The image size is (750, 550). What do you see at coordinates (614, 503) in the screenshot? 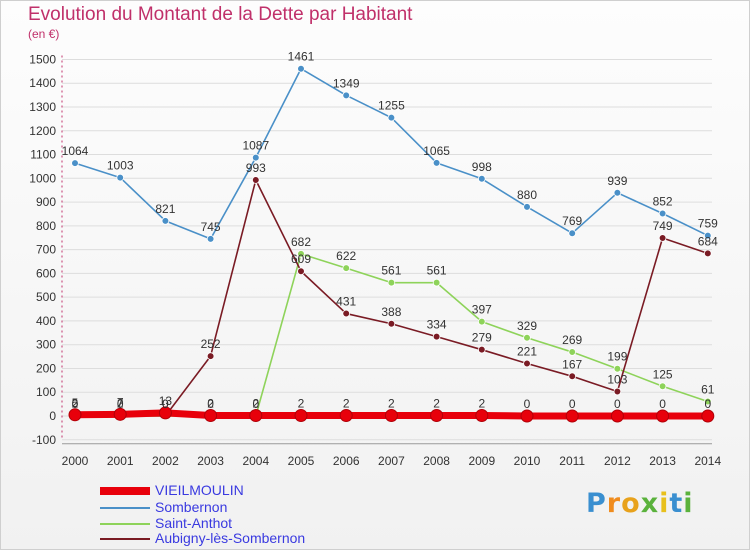
I see `logo-letter: r` at bounding box center [614, 503].